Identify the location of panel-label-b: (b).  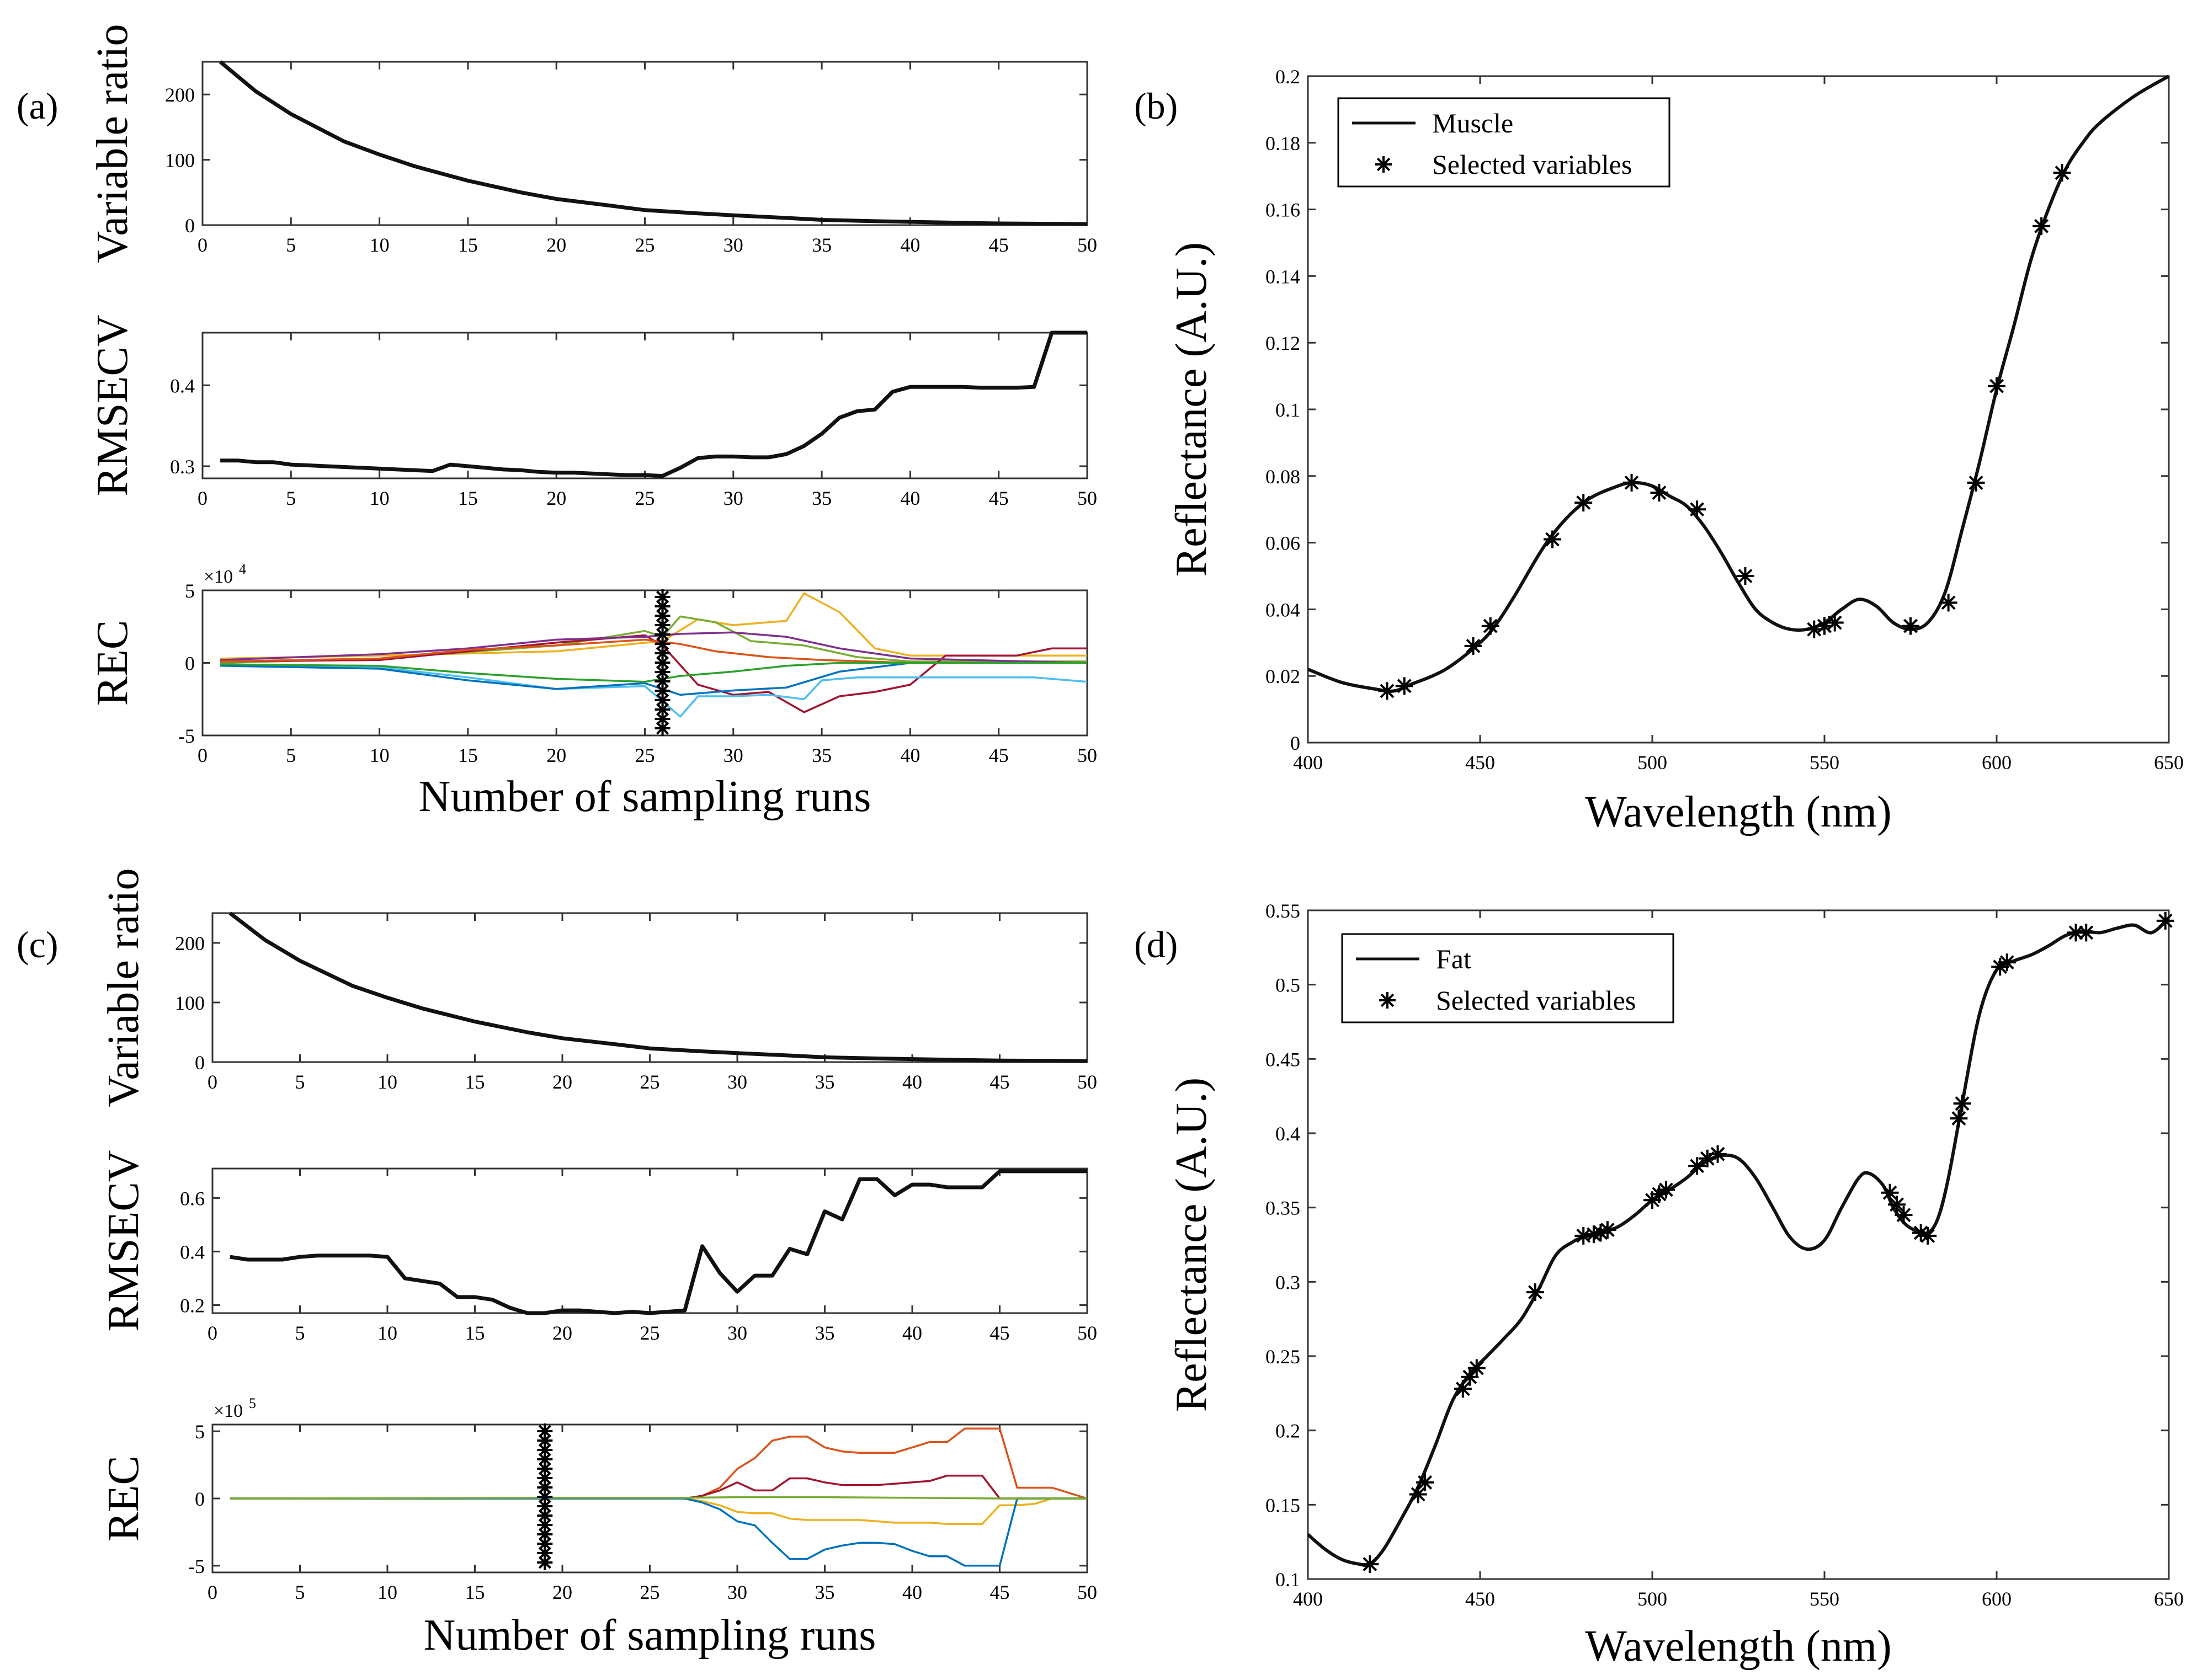
(1156, 106).